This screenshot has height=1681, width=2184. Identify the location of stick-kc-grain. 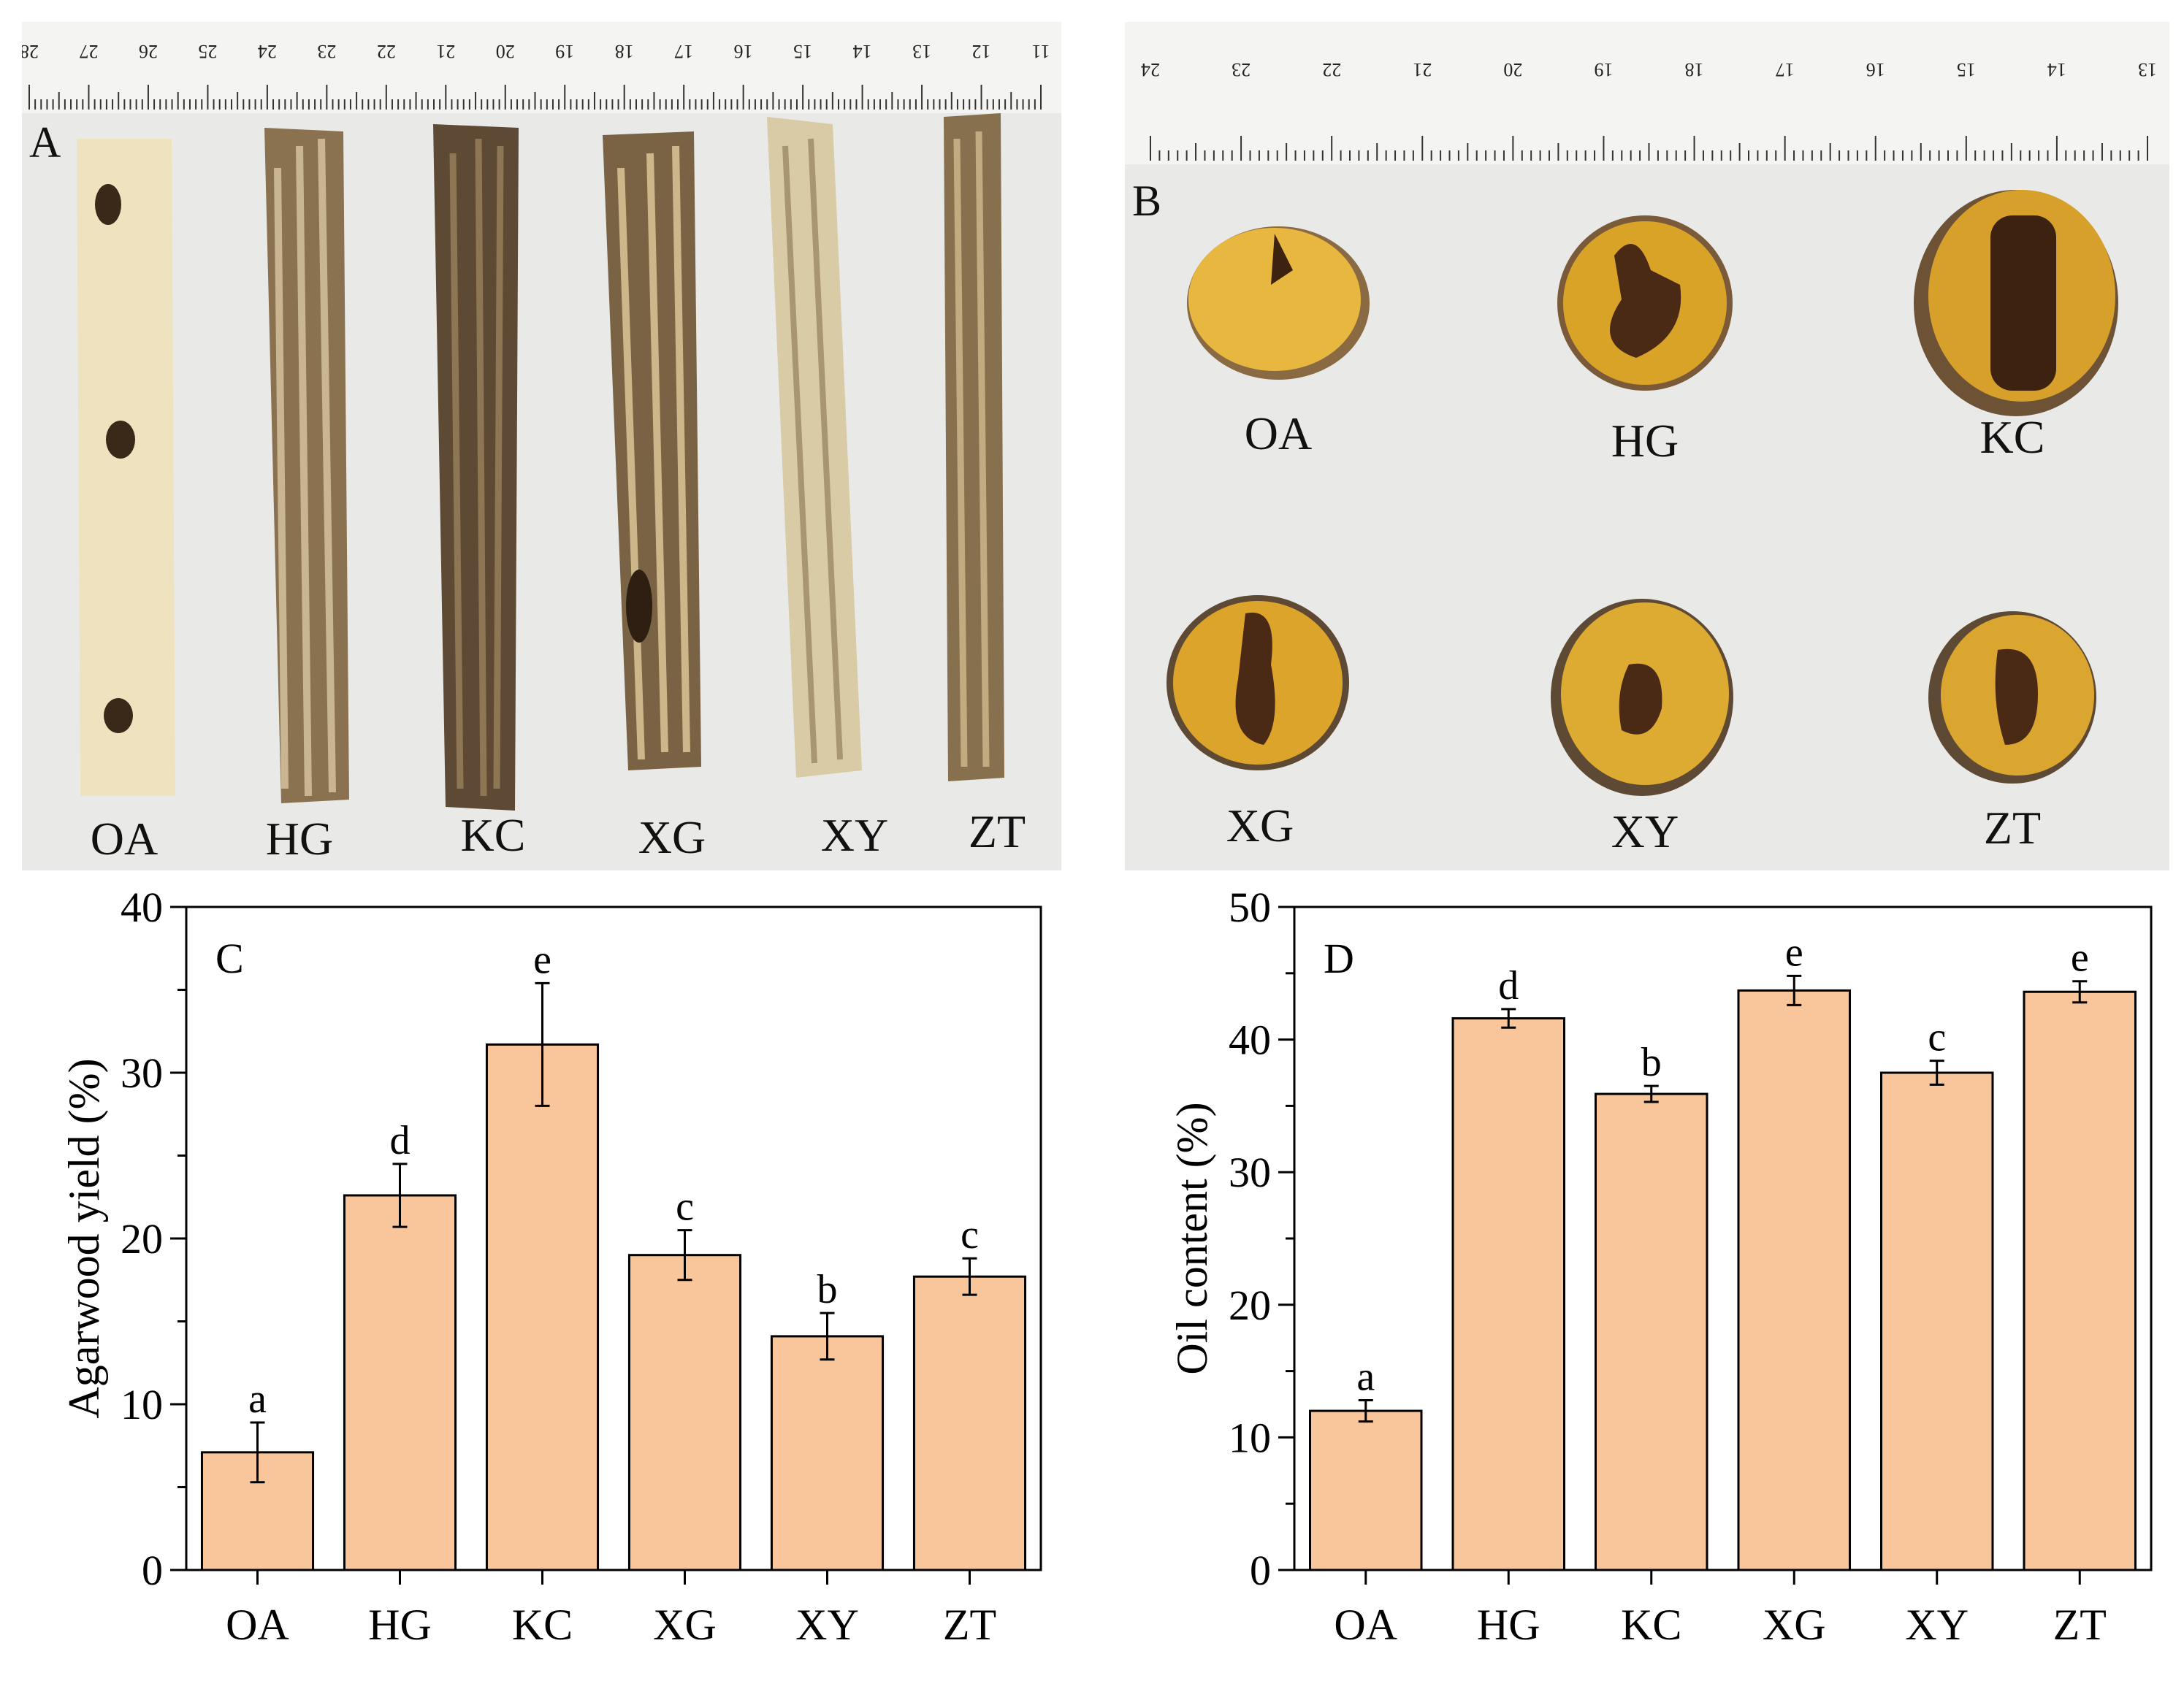
(476, 467).